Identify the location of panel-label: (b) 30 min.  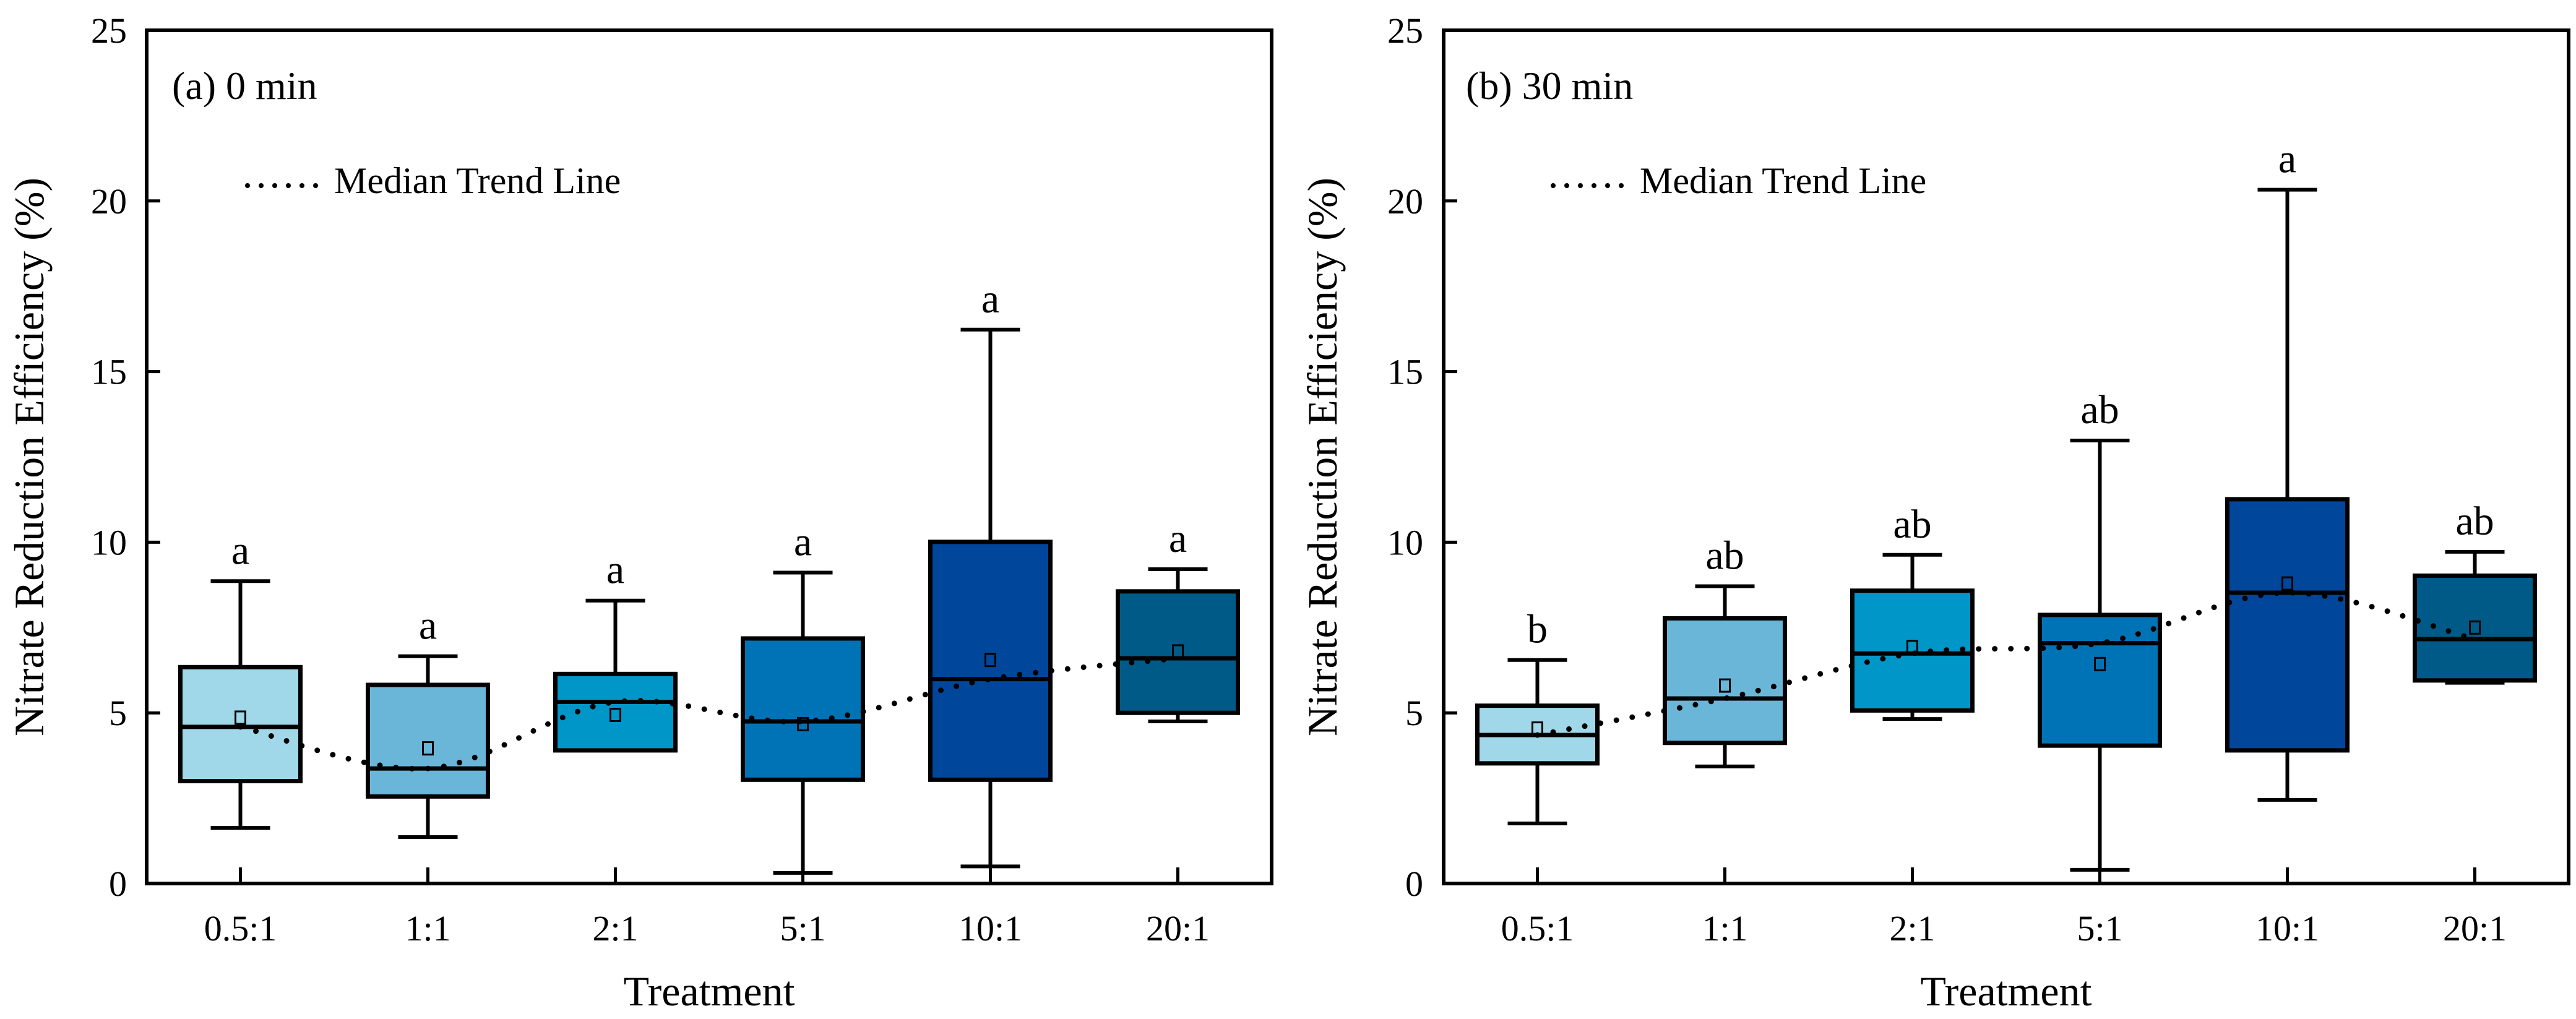
(1549, 86).